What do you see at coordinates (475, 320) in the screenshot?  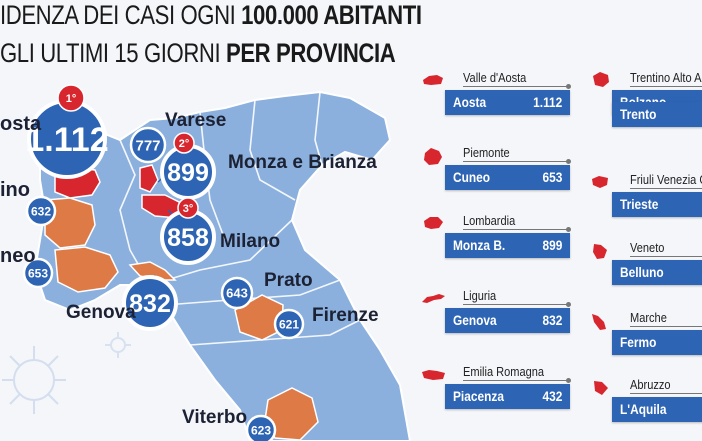 I see `province-name: Genova` at bounding box center [475, 320].